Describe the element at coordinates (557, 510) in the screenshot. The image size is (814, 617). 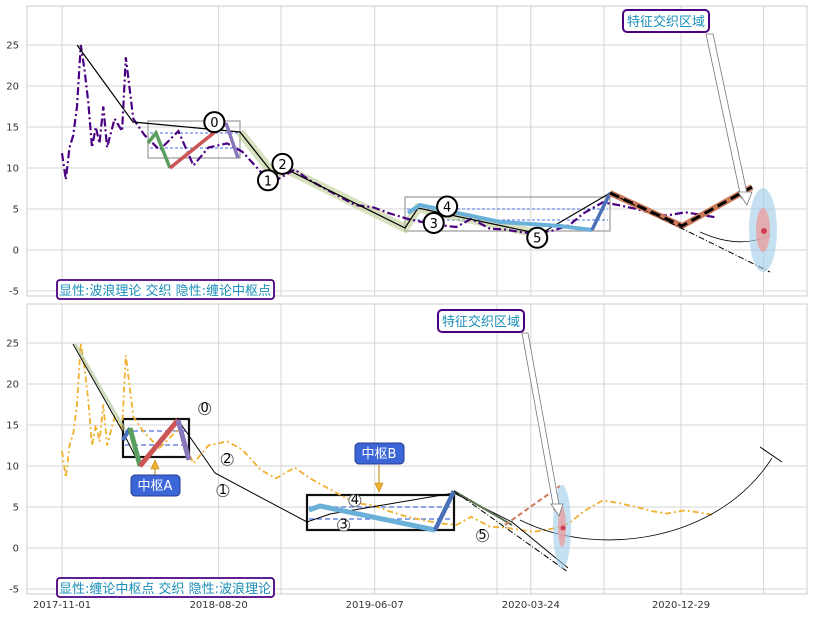
I see `bottom-arrow-head` at that location.